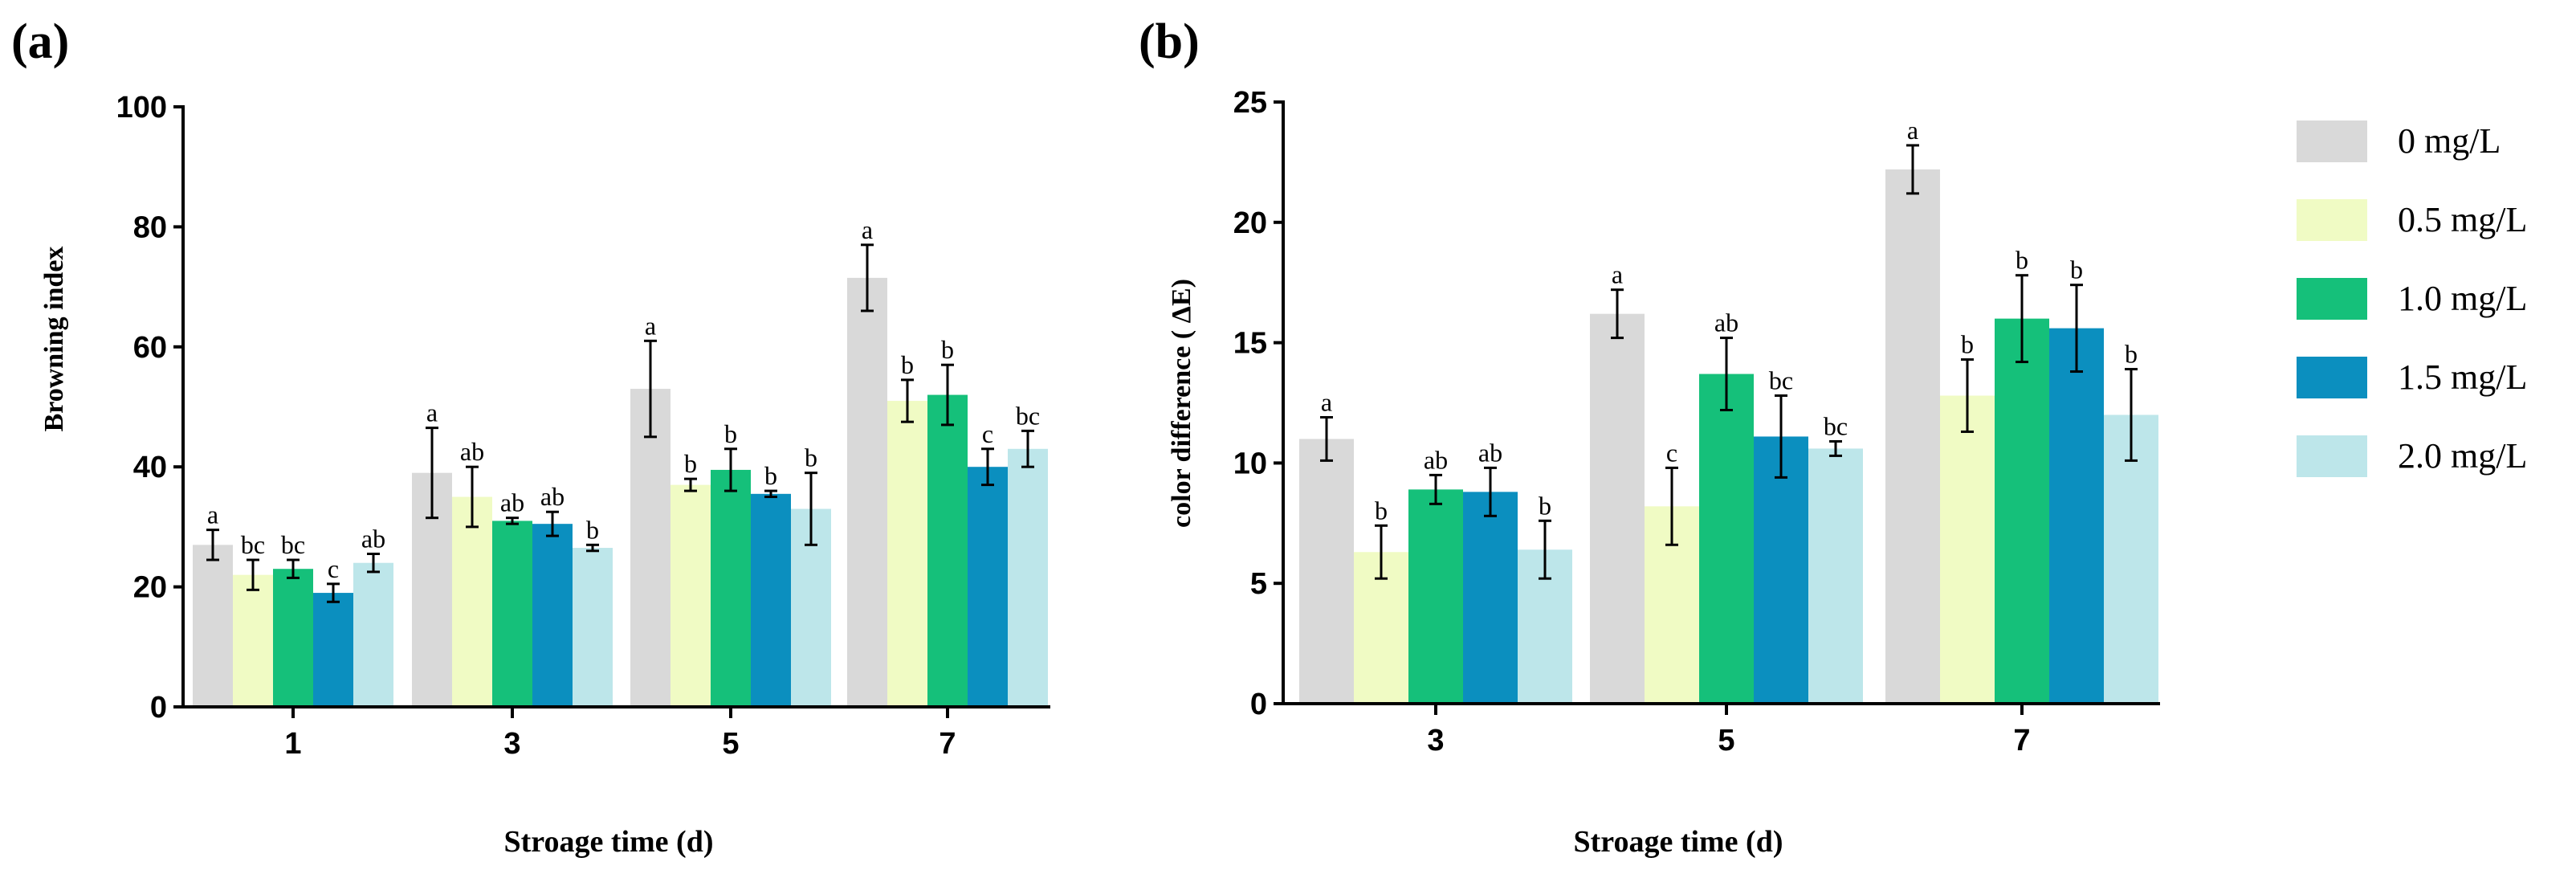 The image size is (2576, 882). Describe the element at coordinates (1169, 42) in the screenshot. I see `panel-b-label: (b)` at that location.